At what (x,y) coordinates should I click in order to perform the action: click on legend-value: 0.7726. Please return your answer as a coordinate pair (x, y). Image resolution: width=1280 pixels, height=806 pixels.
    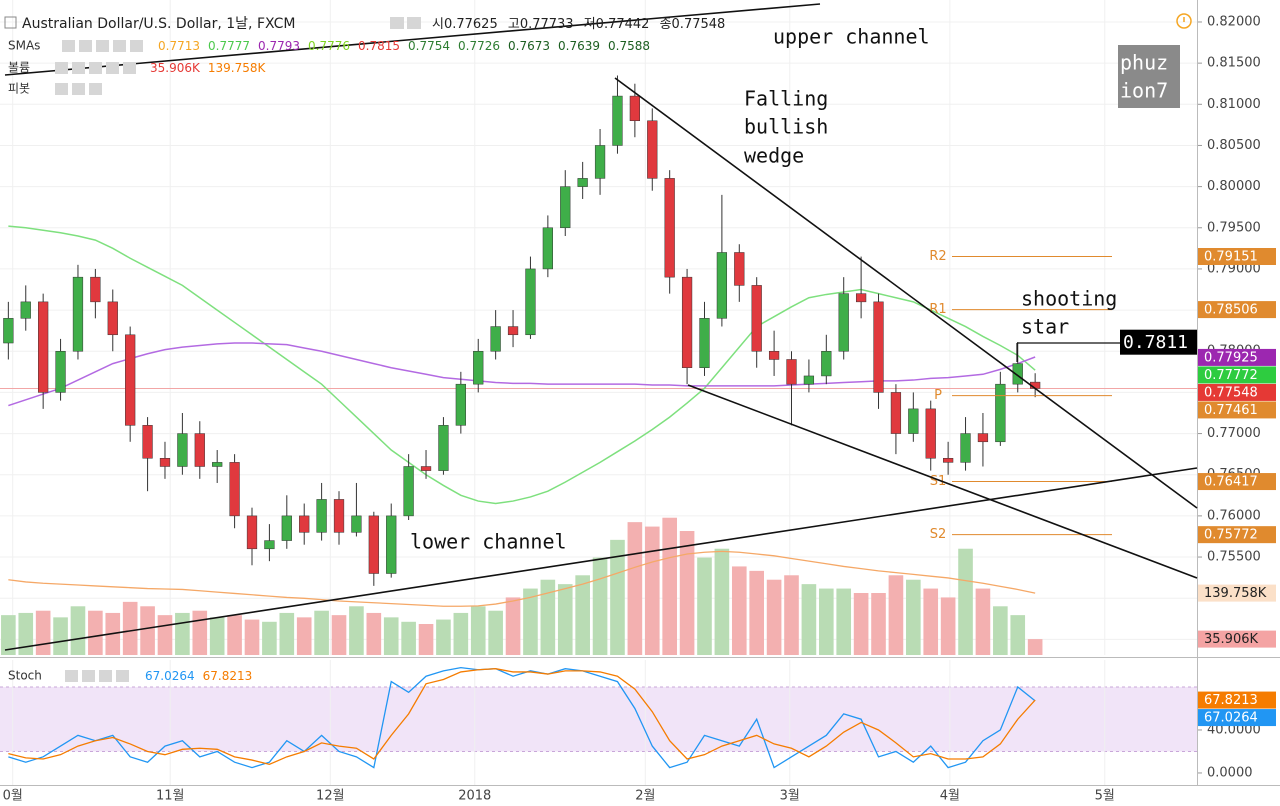
    Looking at the image, I should click on (479, 46).